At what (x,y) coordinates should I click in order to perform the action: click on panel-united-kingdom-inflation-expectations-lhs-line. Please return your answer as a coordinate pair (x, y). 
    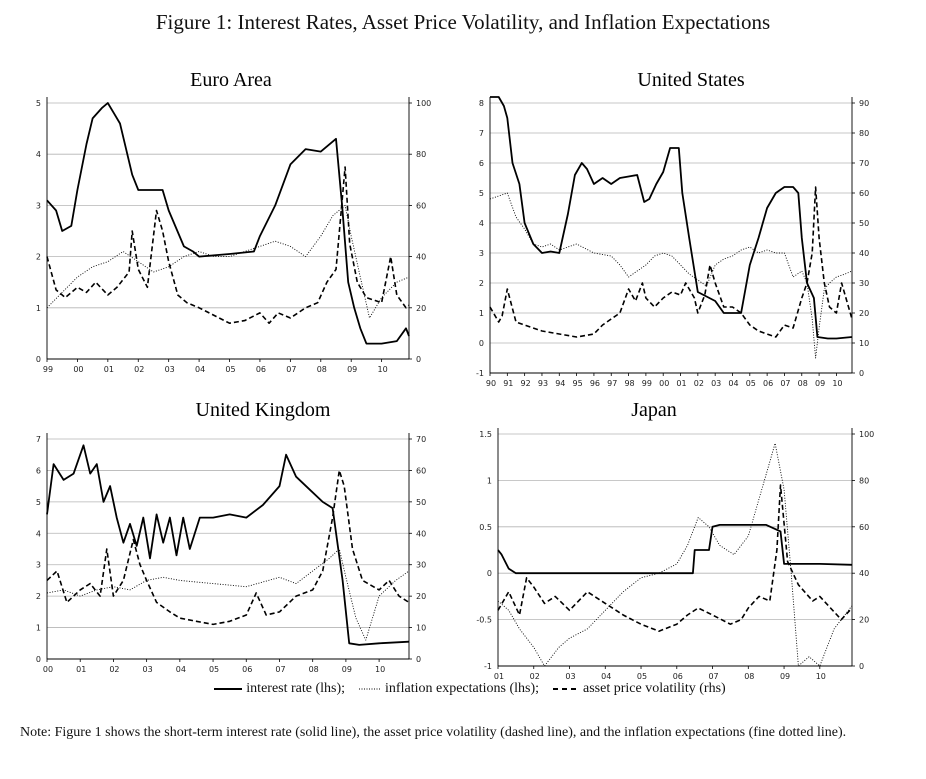
    Looking at the image, I should click on (228, 594).